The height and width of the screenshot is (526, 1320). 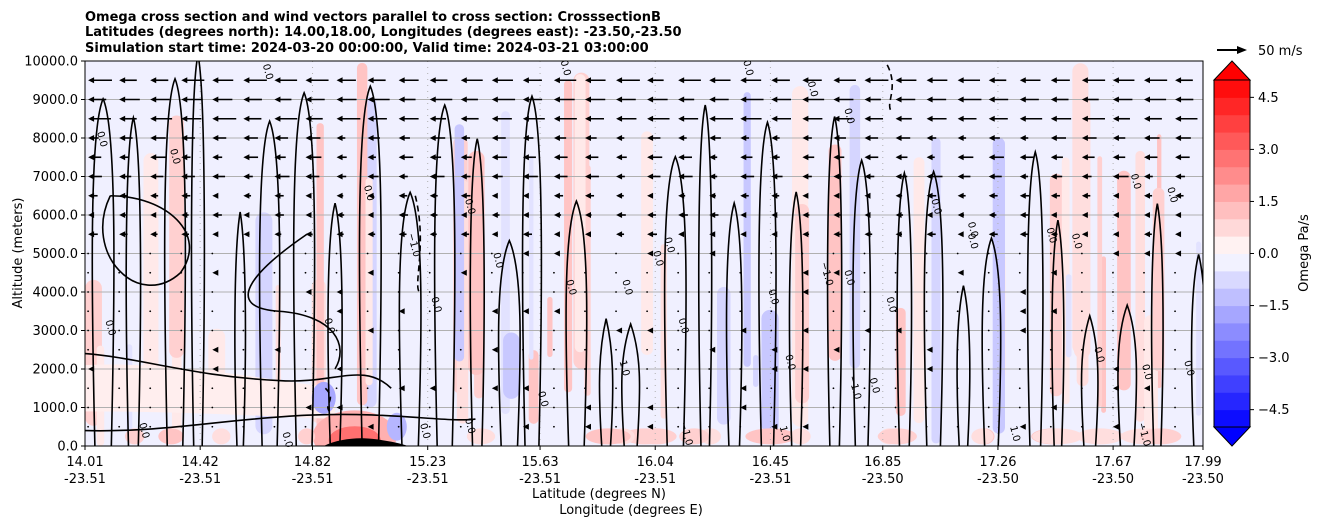 What do you see at coordinates (997, 462) in the screenshot?
I see `x-tick-label-lat: 17.26` at bounding box center [997, 462].